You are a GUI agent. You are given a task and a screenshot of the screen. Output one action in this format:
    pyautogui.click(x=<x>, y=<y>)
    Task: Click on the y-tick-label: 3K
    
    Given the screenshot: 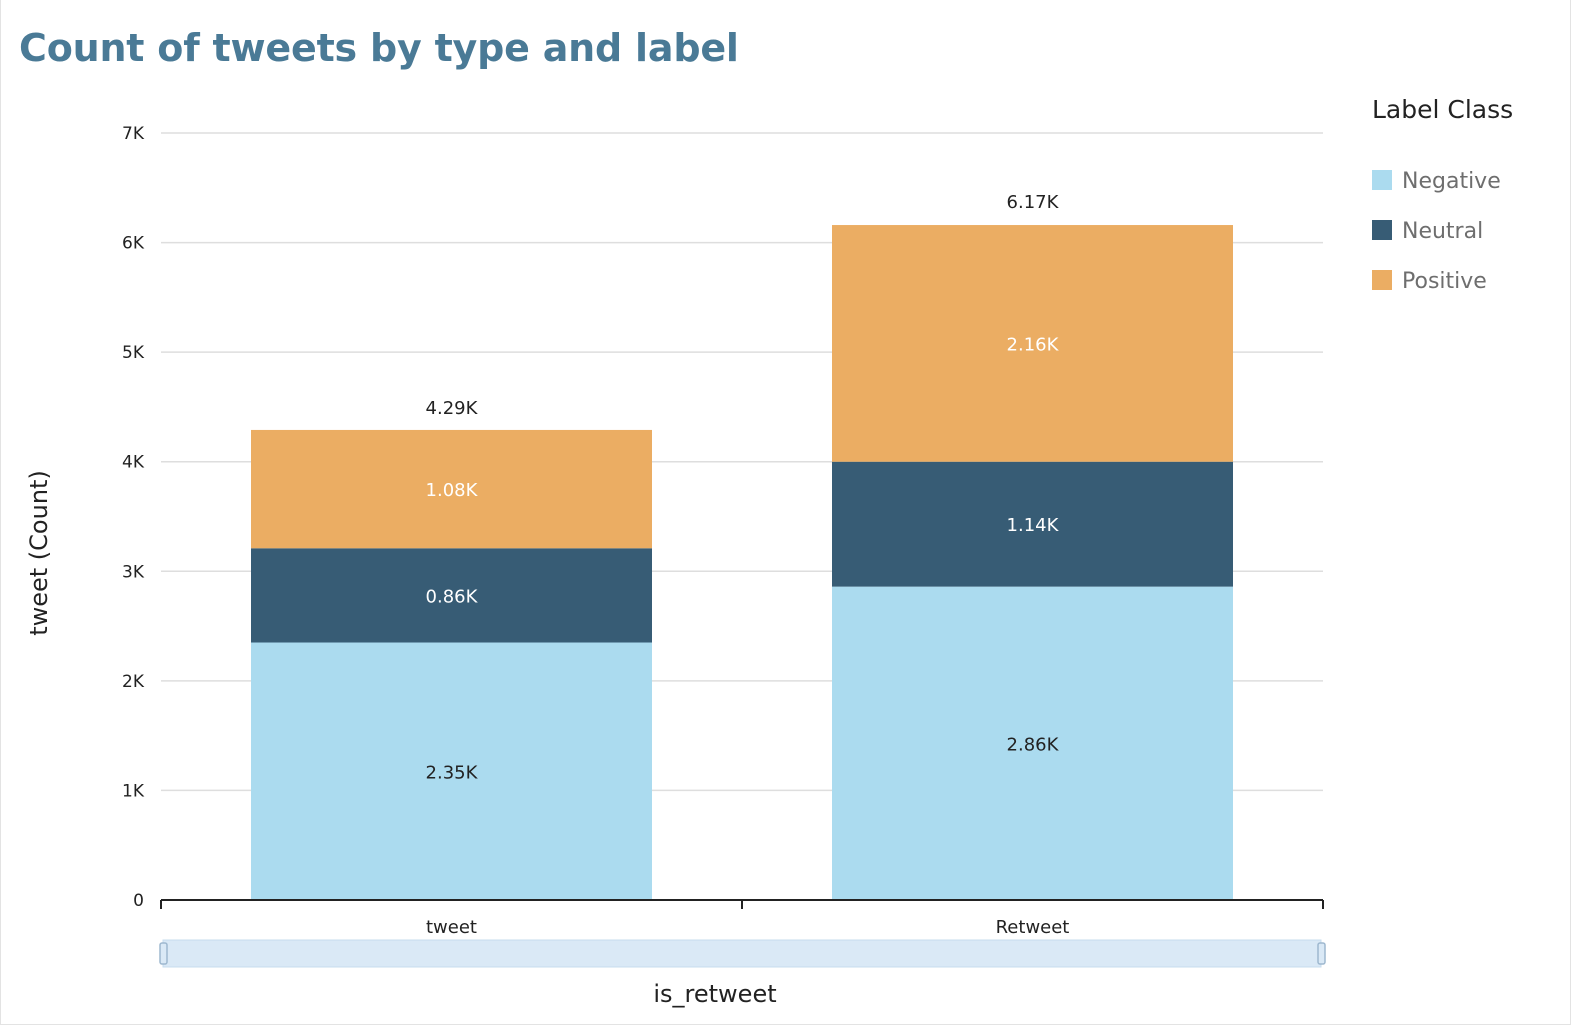 What is the action you would take?
    pyautogui.click(x=133, y=572)
    